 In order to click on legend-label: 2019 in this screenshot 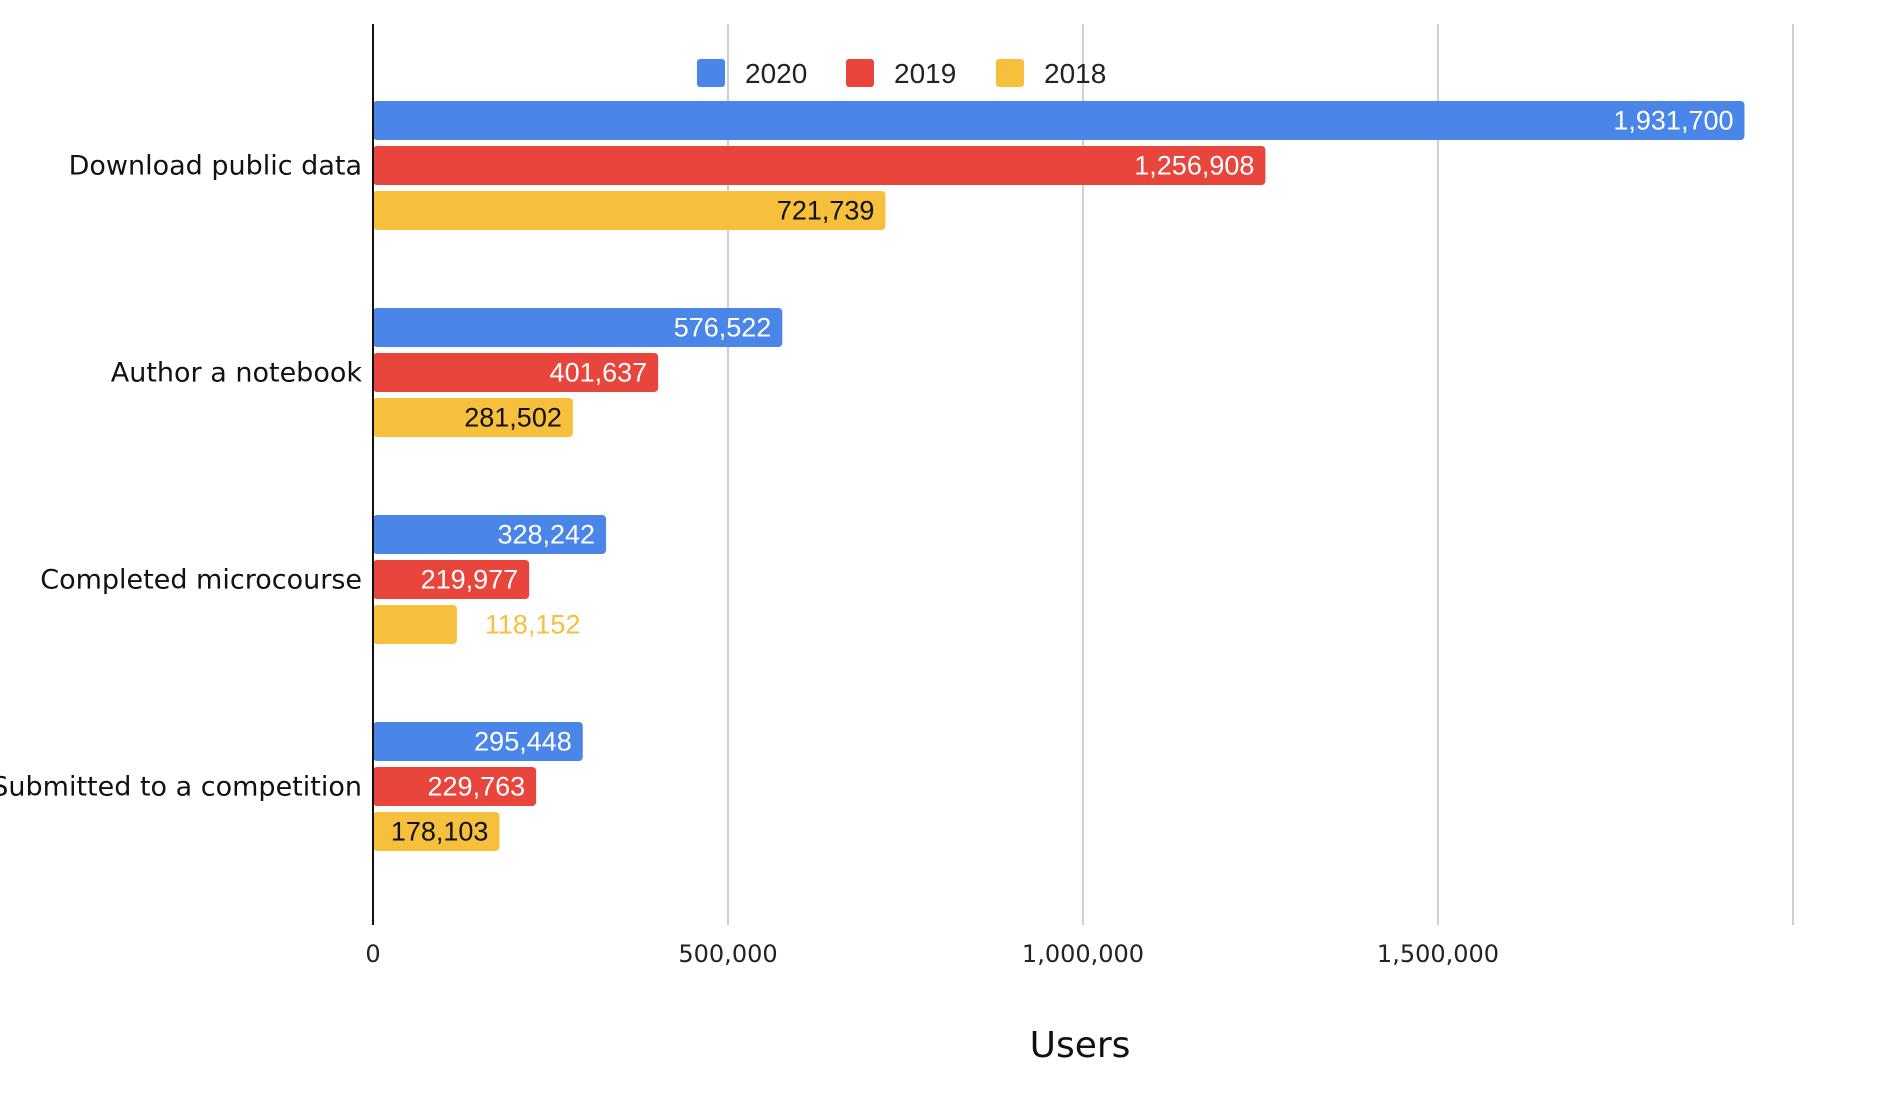, I will do `click(925, 73)`.